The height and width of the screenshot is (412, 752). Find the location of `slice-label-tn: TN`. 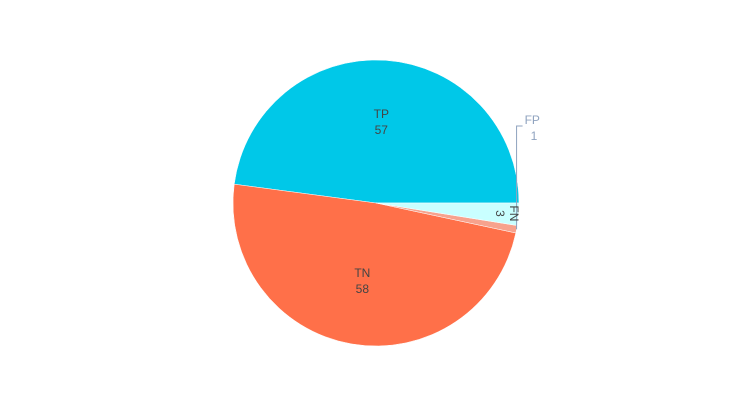

slice-label-tn: TN is located at coordinates (362, 273).